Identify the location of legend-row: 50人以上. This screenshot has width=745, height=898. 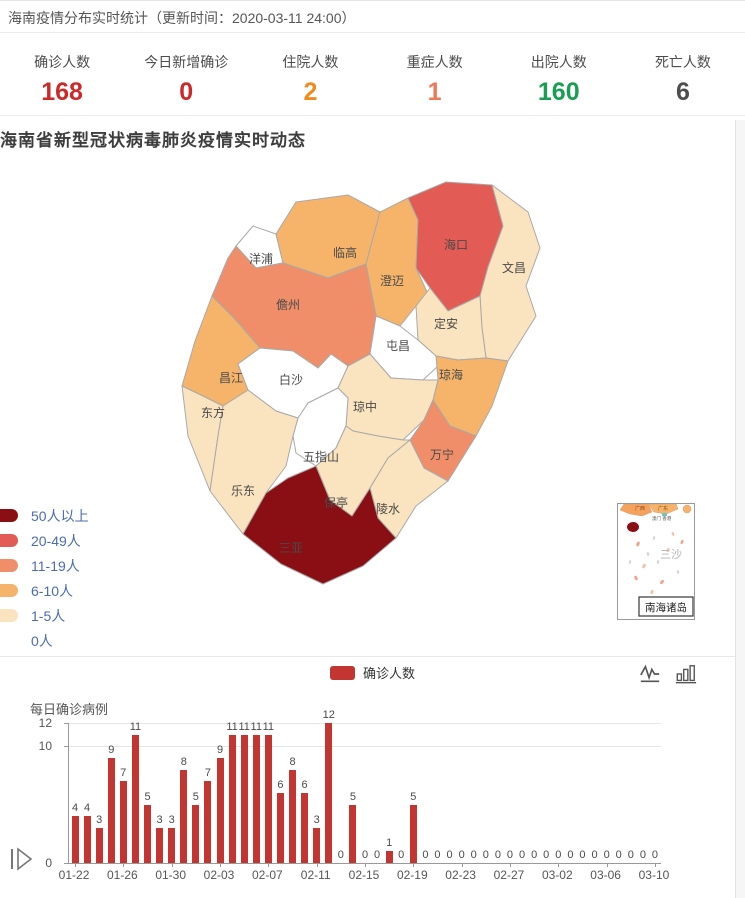
(44, 515).